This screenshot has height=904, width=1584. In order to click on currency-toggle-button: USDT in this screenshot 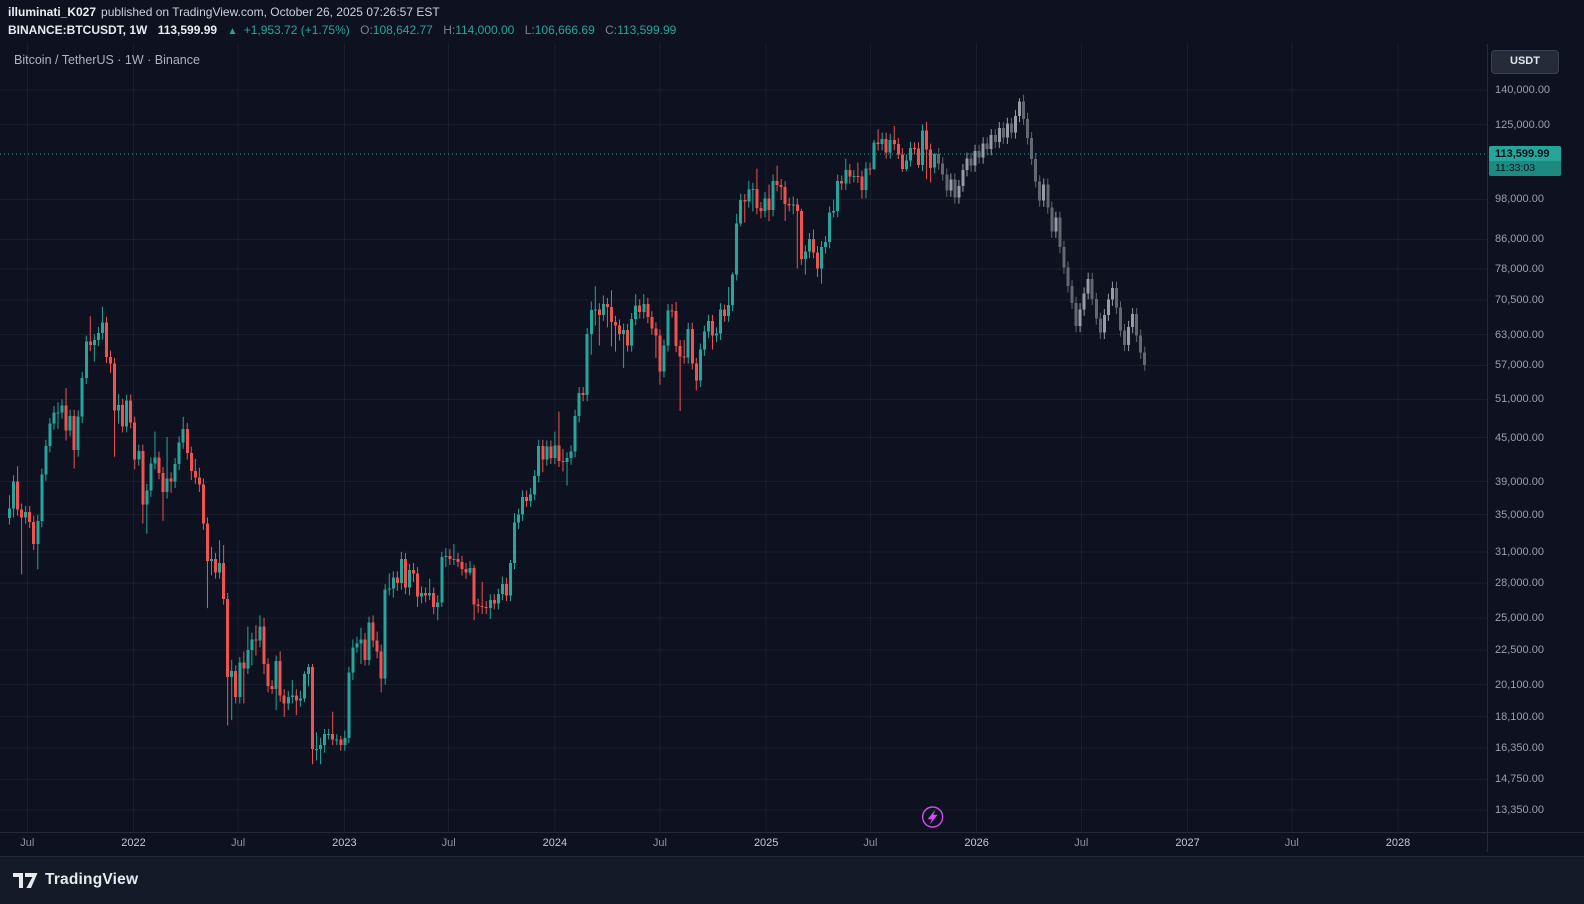, I will do `click(1525, 62)`.